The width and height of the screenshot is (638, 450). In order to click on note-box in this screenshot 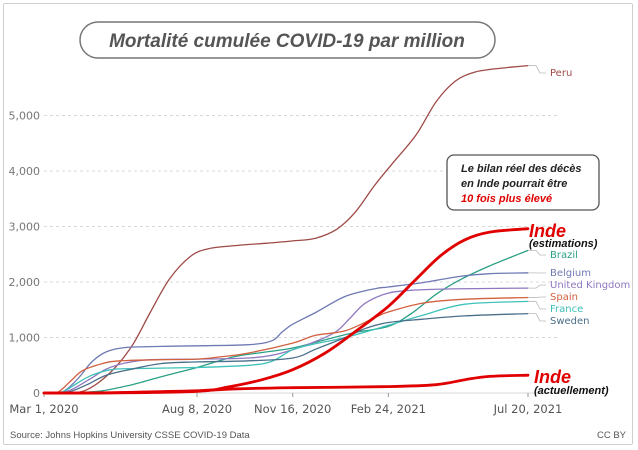, I will do `click(523, 182)`.